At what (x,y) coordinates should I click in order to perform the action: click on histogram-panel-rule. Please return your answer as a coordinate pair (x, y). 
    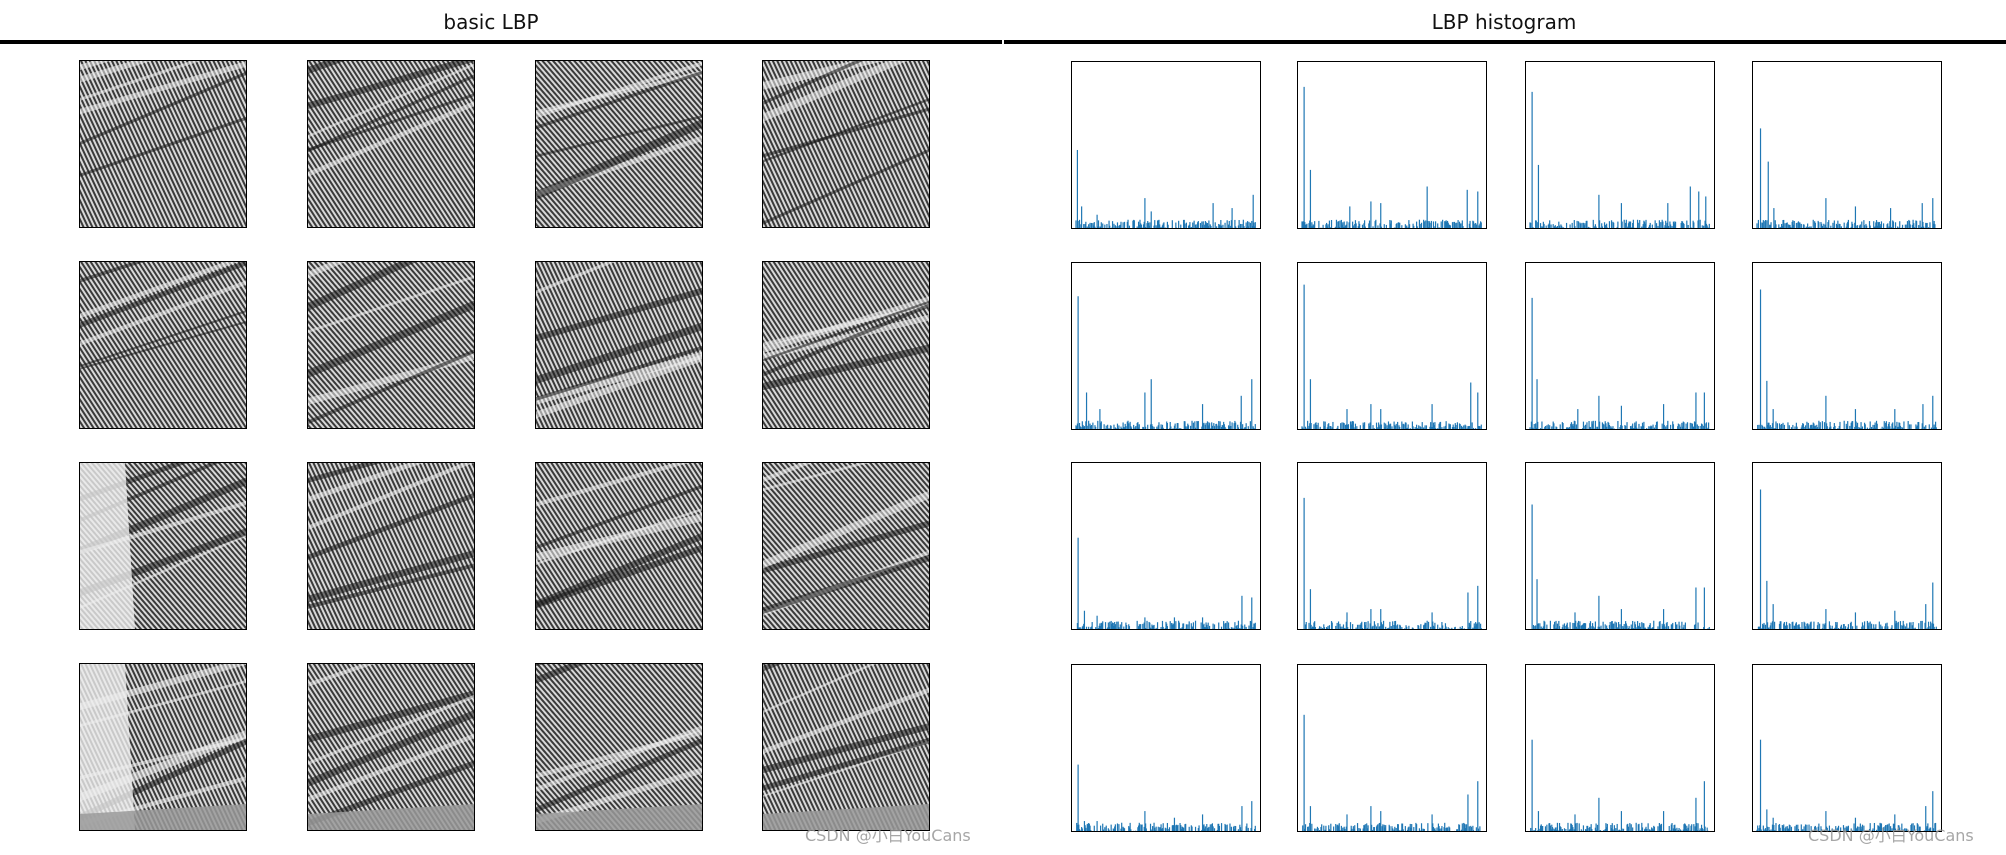
    Looking at the image, I should click on (1505, 42).